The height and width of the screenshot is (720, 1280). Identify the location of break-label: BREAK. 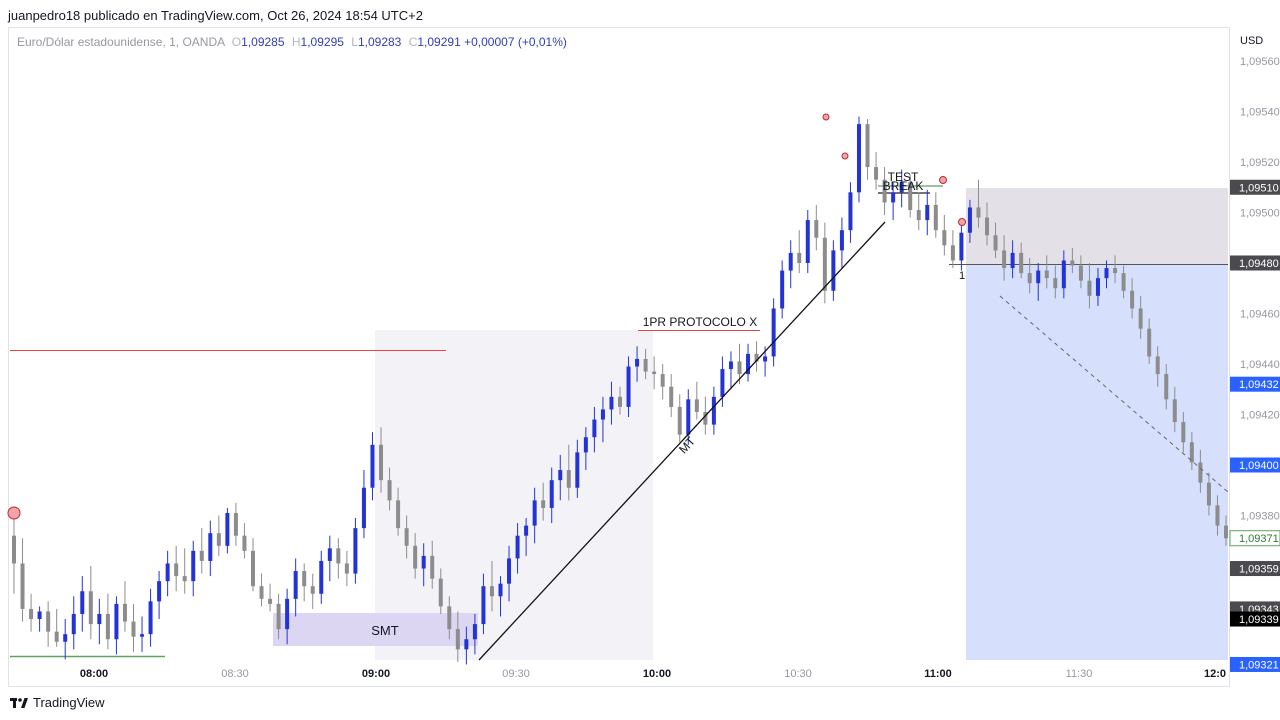
(903, 186).